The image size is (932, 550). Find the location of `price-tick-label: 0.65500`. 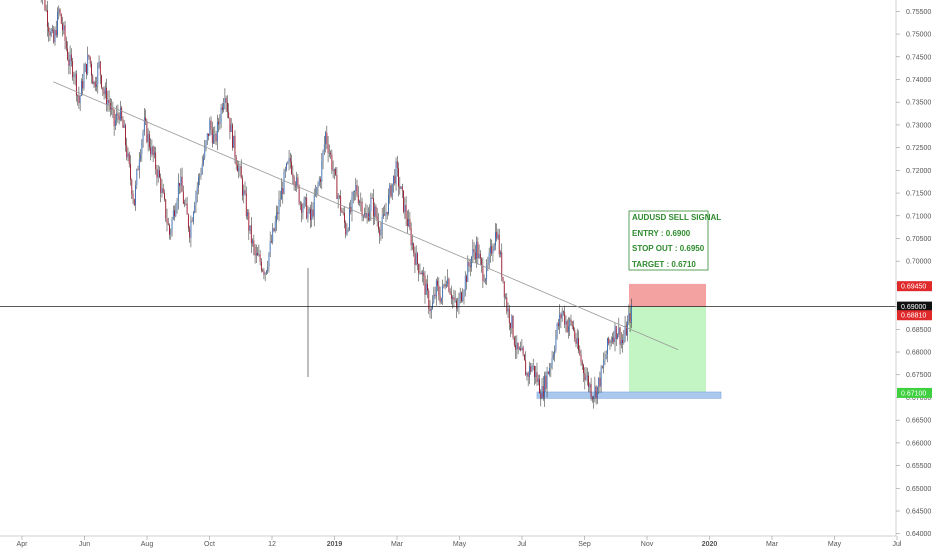

price-tick-label: 0.65500 is located at coordinates (918, 466).